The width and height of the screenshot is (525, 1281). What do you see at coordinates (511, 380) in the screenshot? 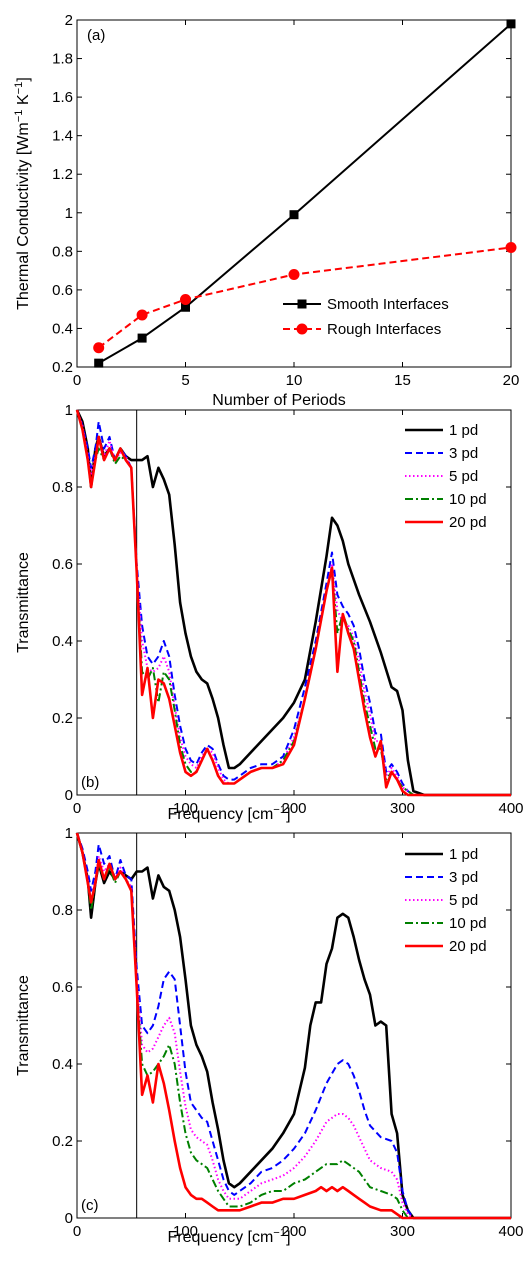
I see `x-tick-label: 20` at bounding box center [511, 380].